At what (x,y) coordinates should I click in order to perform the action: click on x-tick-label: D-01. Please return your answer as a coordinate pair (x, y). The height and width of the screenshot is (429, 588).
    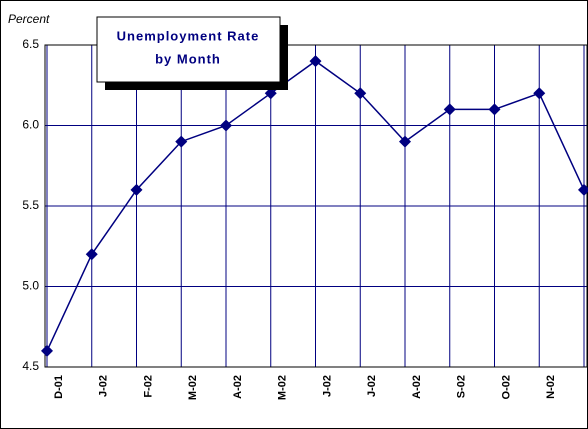
    Looking at the image, I should click on (59, 387).